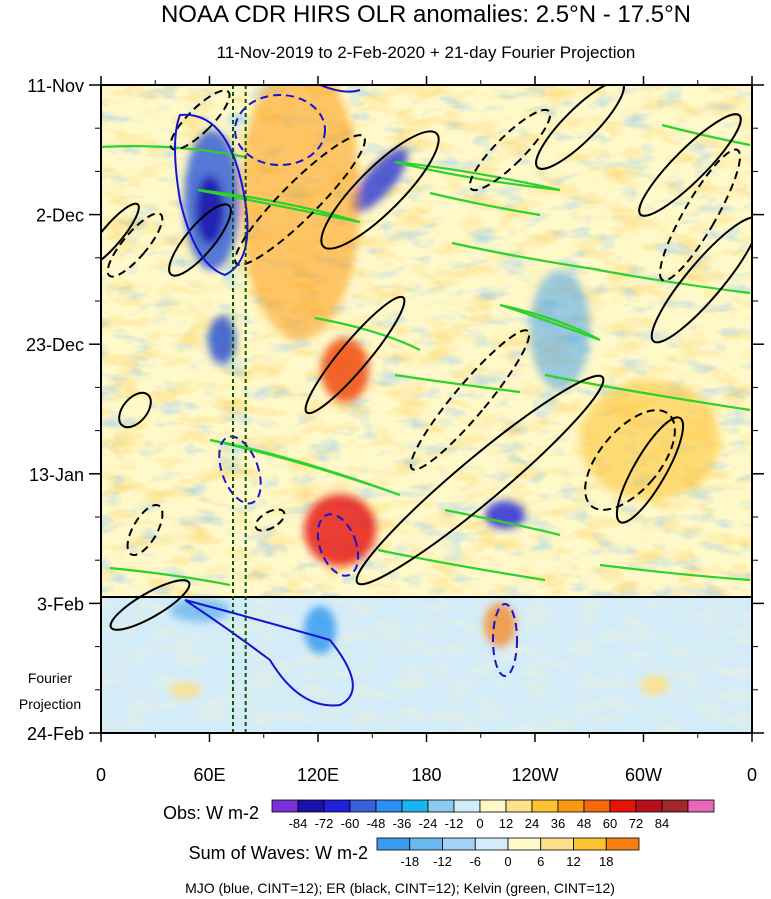 The height and width of the screenshot is (899, 771). Describe the element at coordinates (185, 690) in the screenshot. I see `proj-pos-b` at that location.